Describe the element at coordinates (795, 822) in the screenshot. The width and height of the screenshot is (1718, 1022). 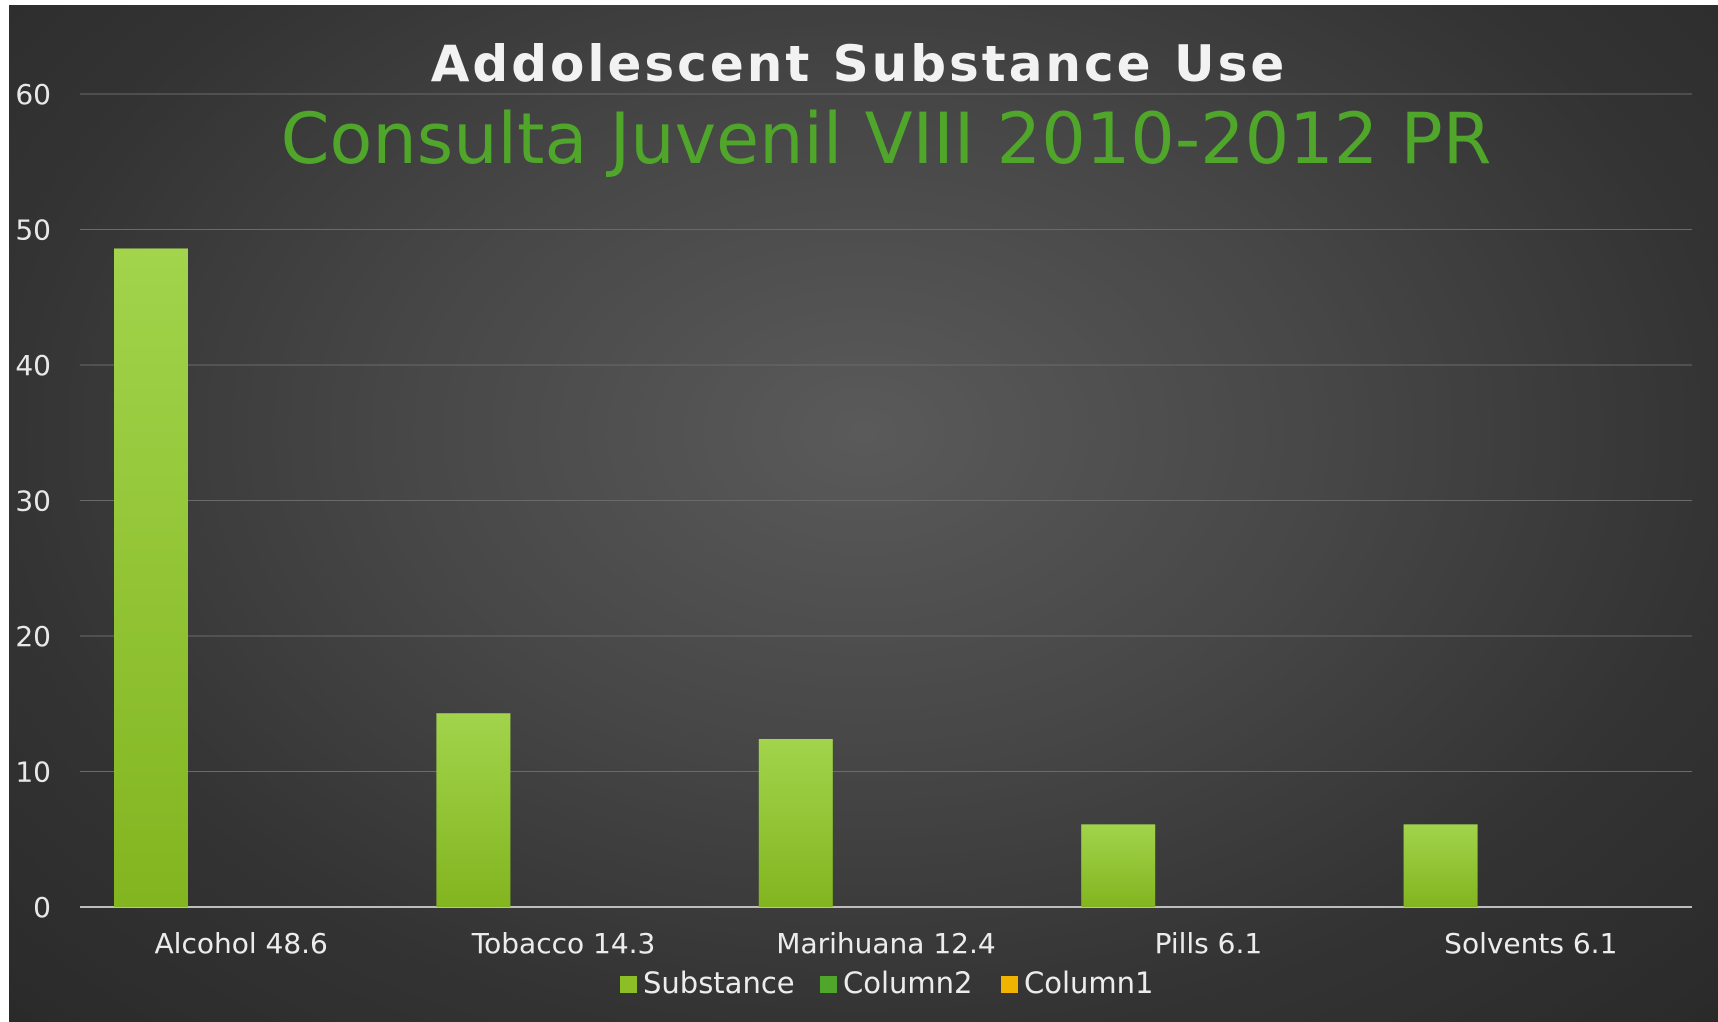
I see `bar-marihuana` at that location.